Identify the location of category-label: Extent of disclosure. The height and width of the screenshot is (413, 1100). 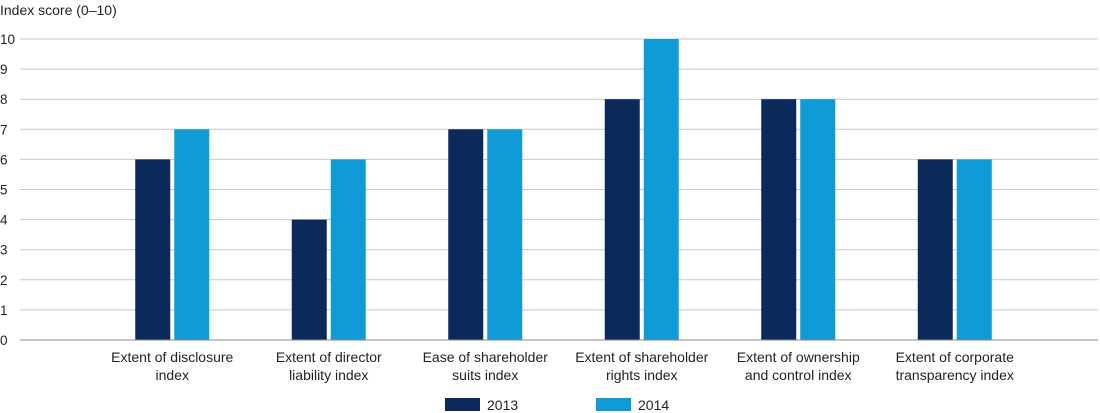
(172, 357).